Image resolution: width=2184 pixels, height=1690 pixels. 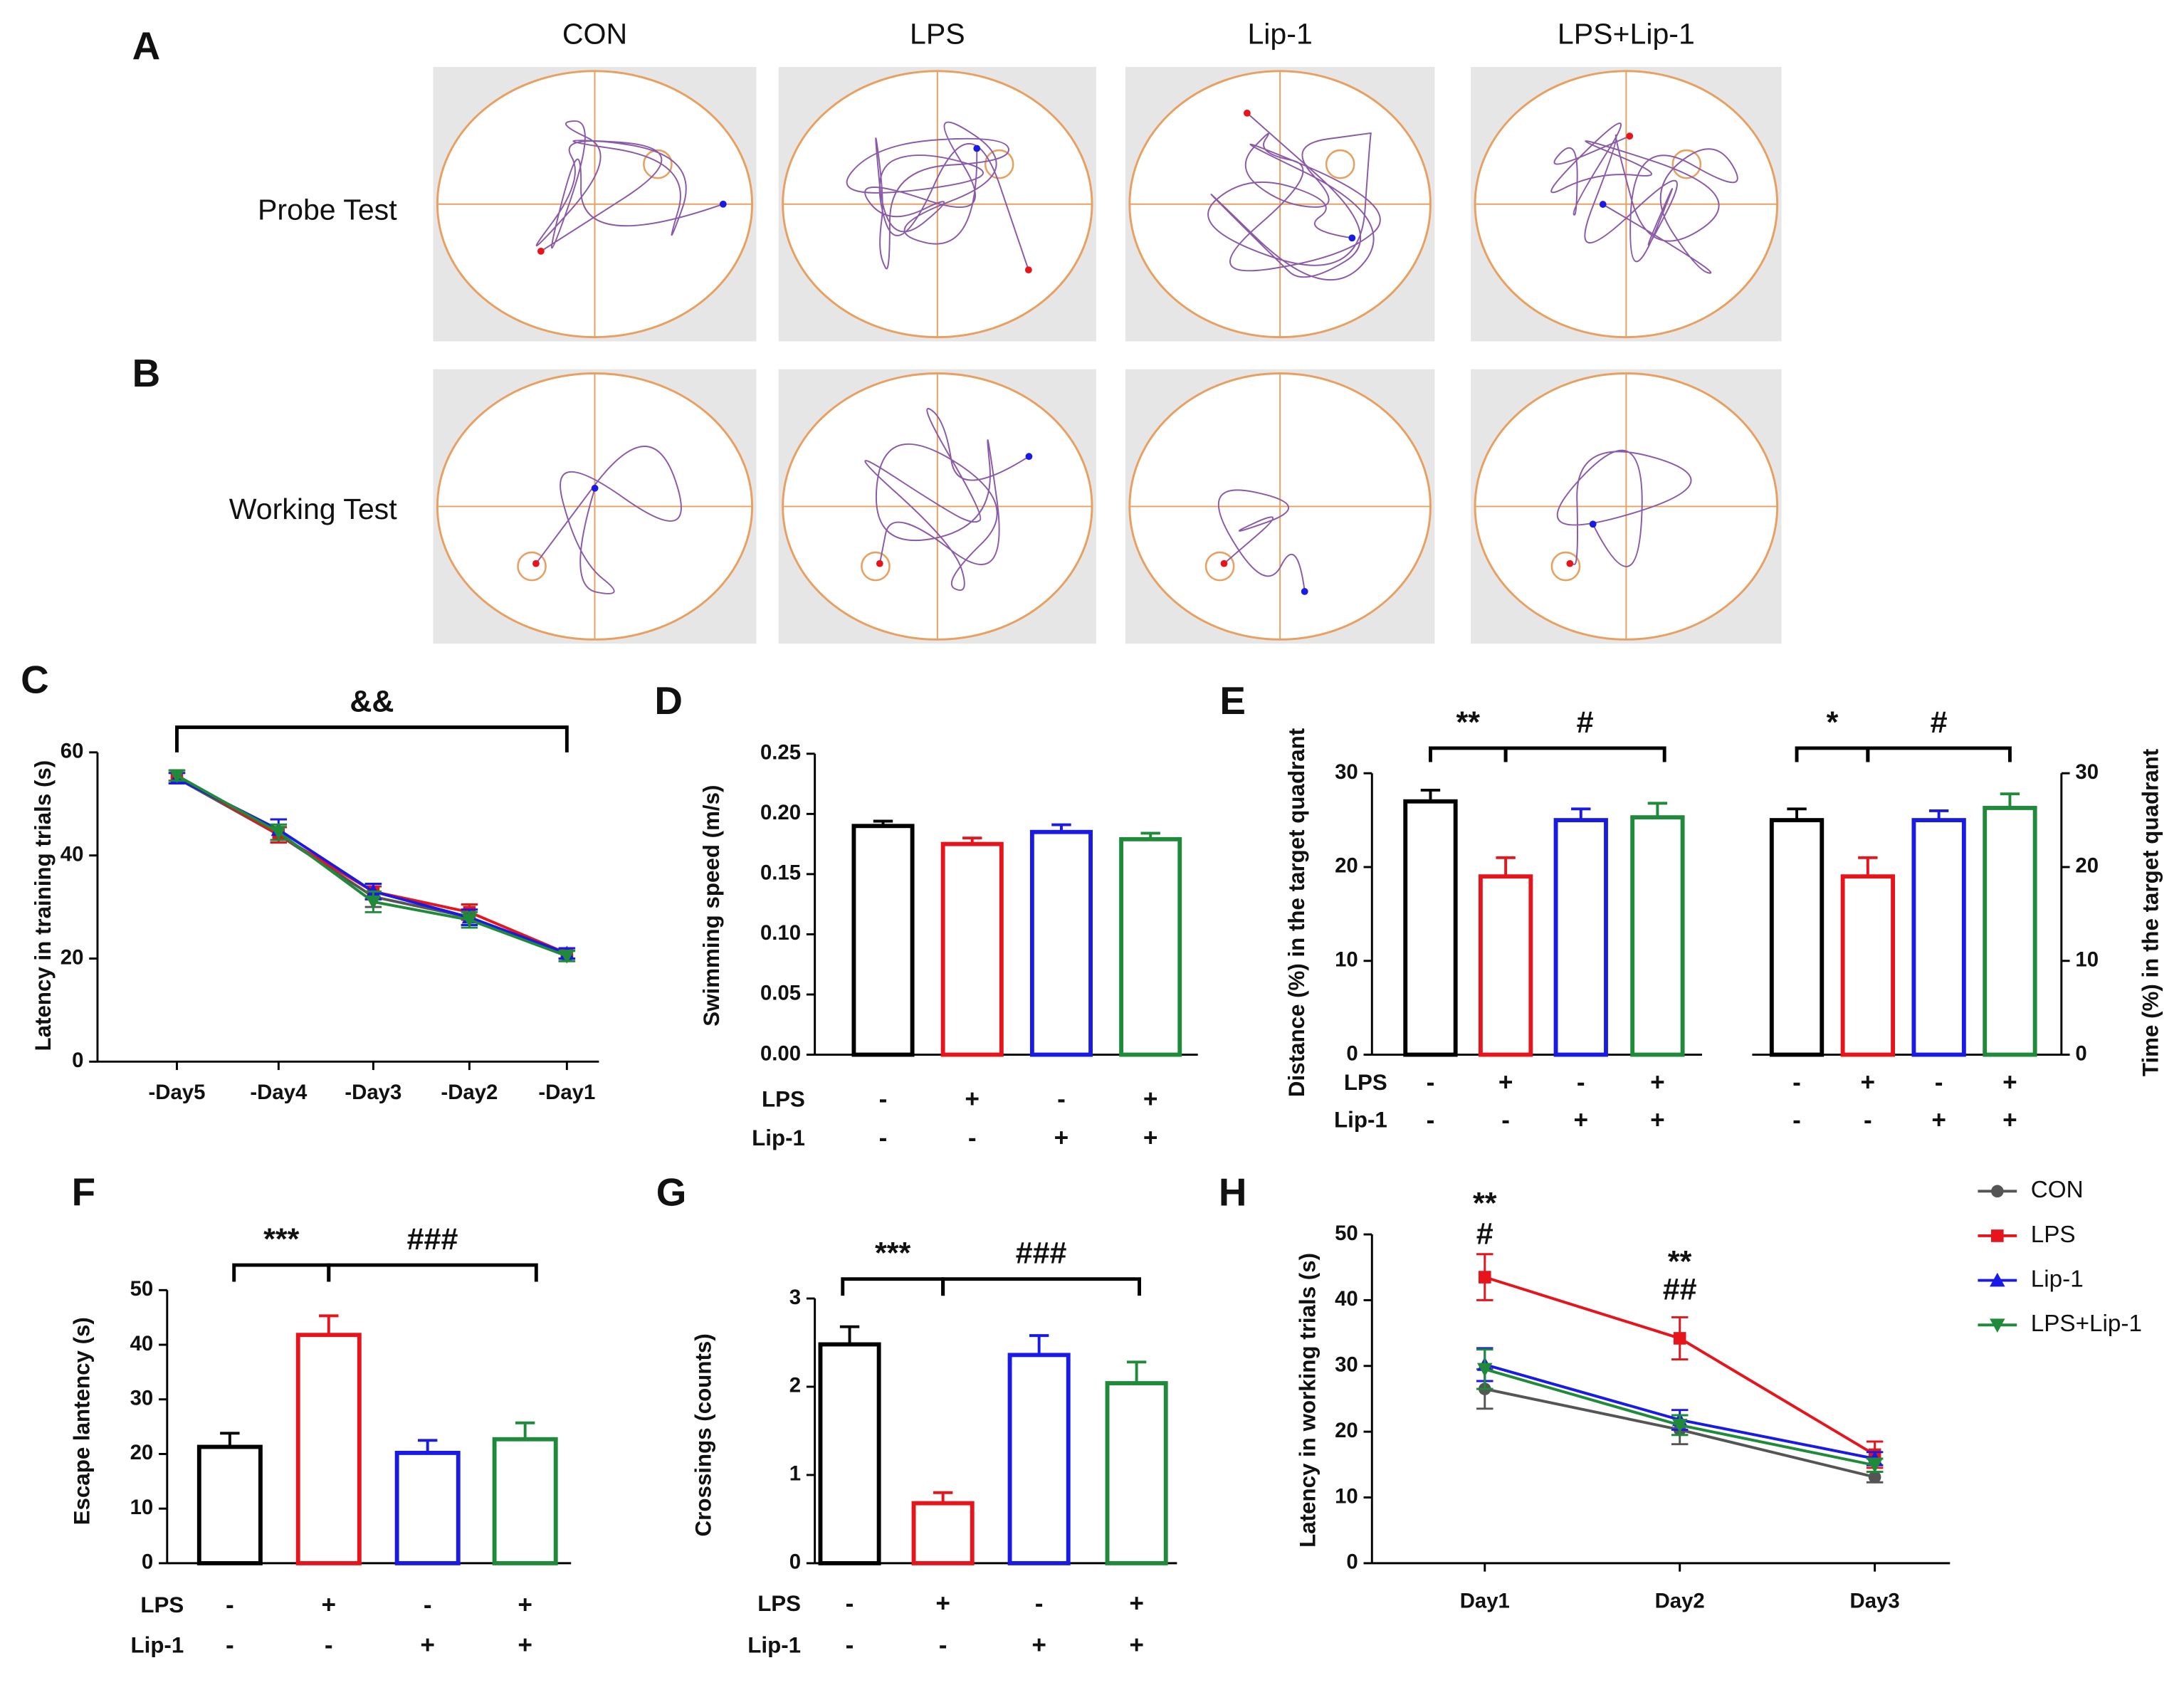 I want to click on significance-label: ##, so click(x=1680, y=1290).